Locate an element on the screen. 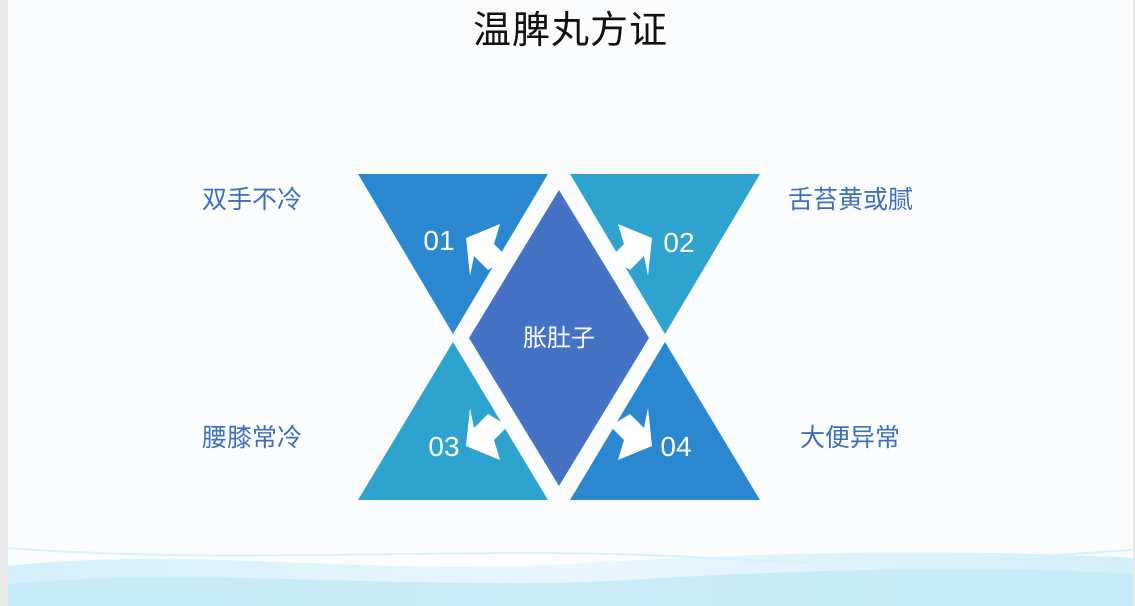  item-number-01: 01 is located at coordinates (438, 240).